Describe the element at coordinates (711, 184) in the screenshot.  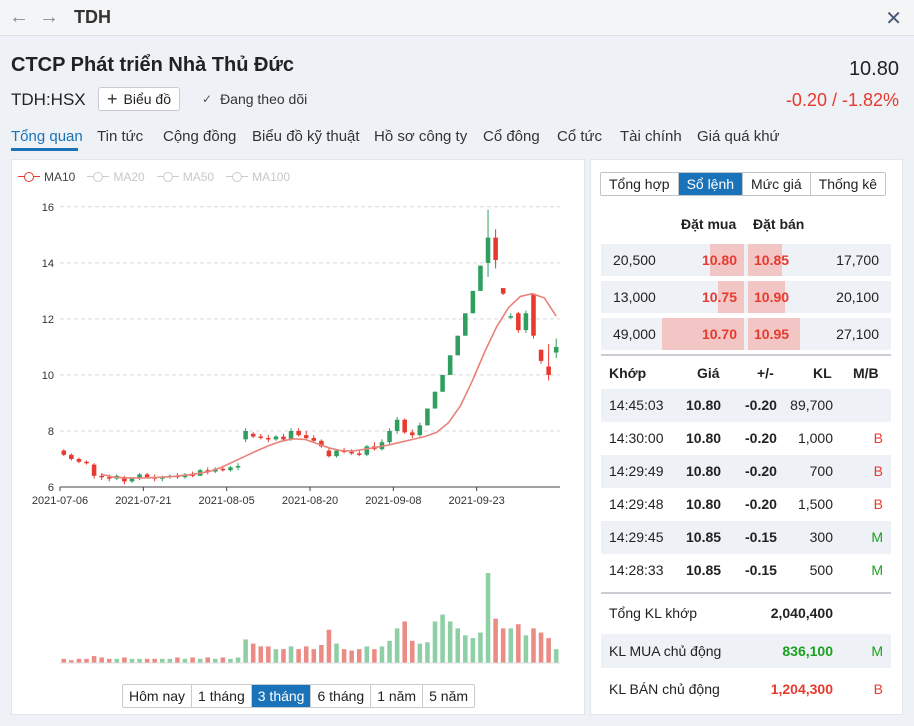
I see `tab-order-book: Sổ lệnh` at that location.